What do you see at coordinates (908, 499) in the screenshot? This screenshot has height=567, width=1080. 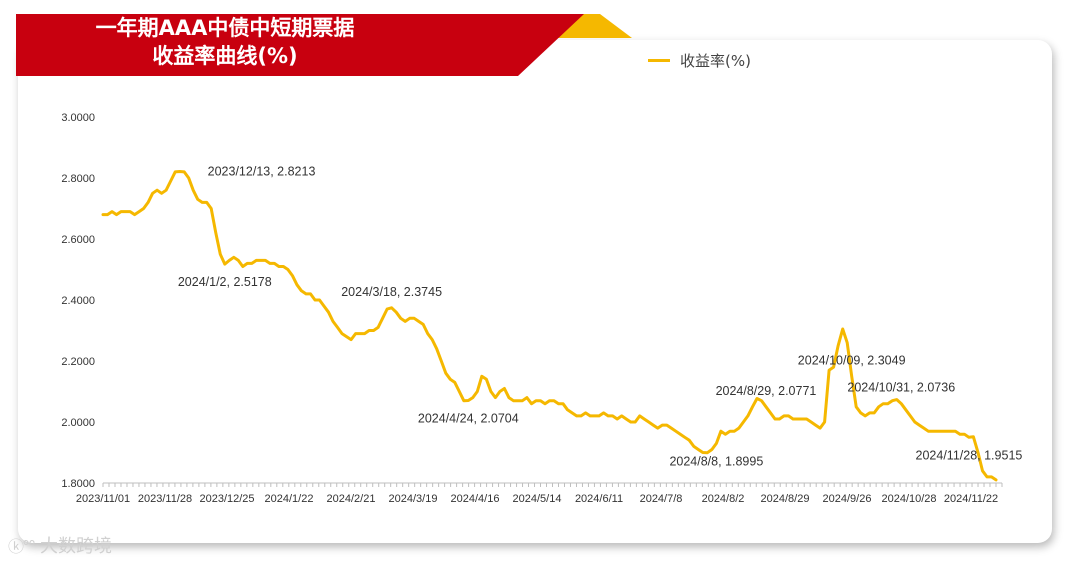 I see `x-tick-label: 2024/10/28` at bounding box center [908, 499].